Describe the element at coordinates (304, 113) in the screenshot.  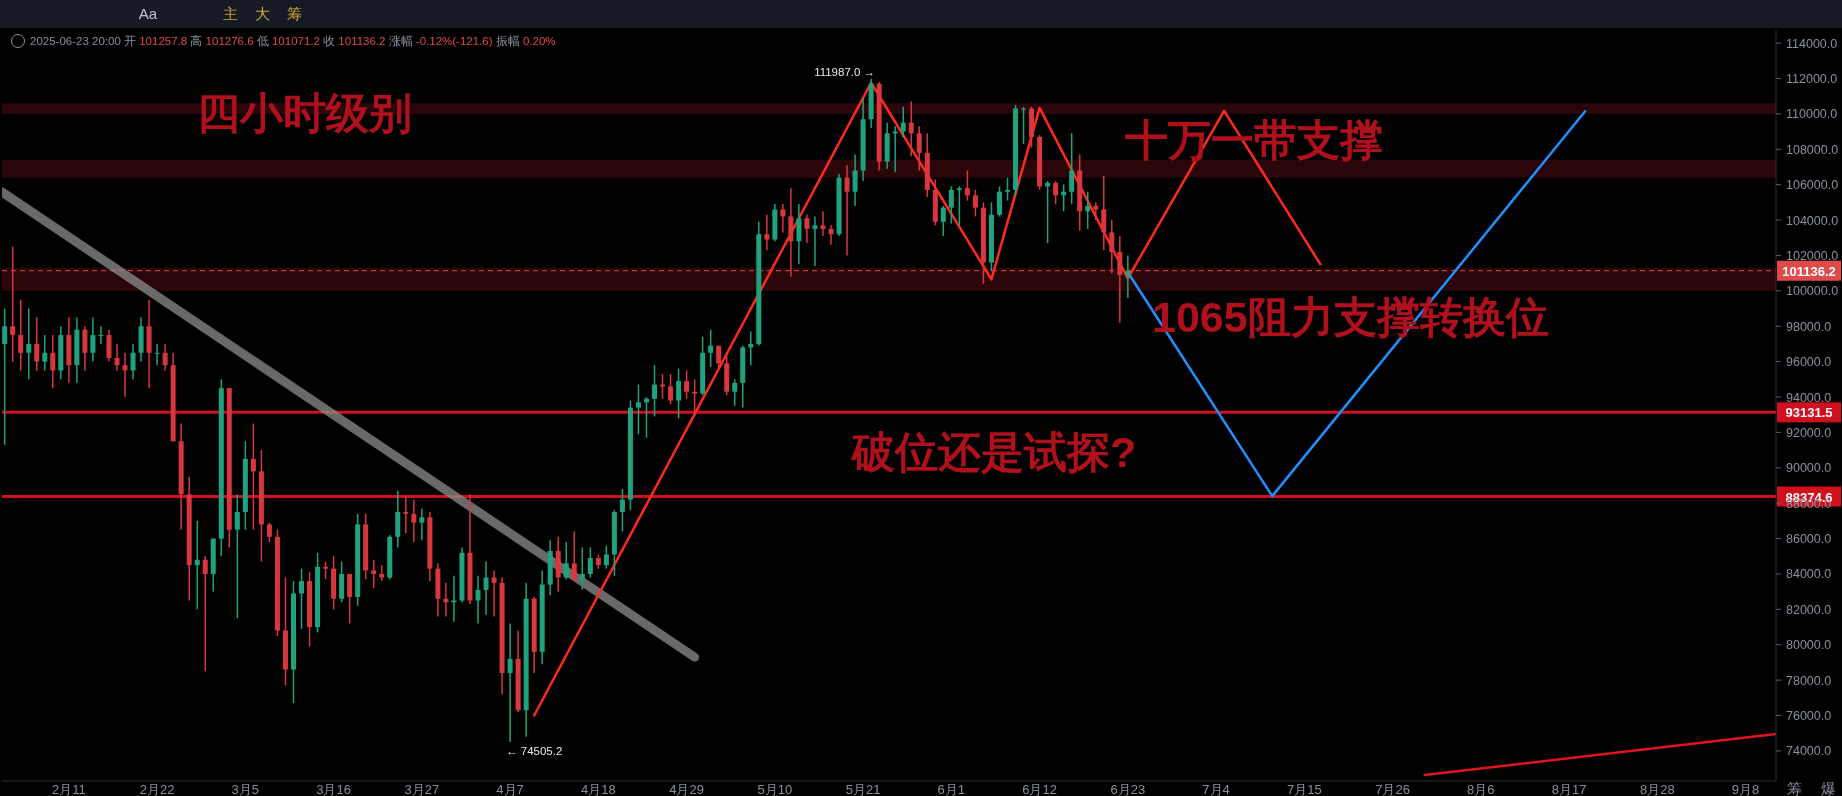
I see `annotation: 四小时级别` at that location.